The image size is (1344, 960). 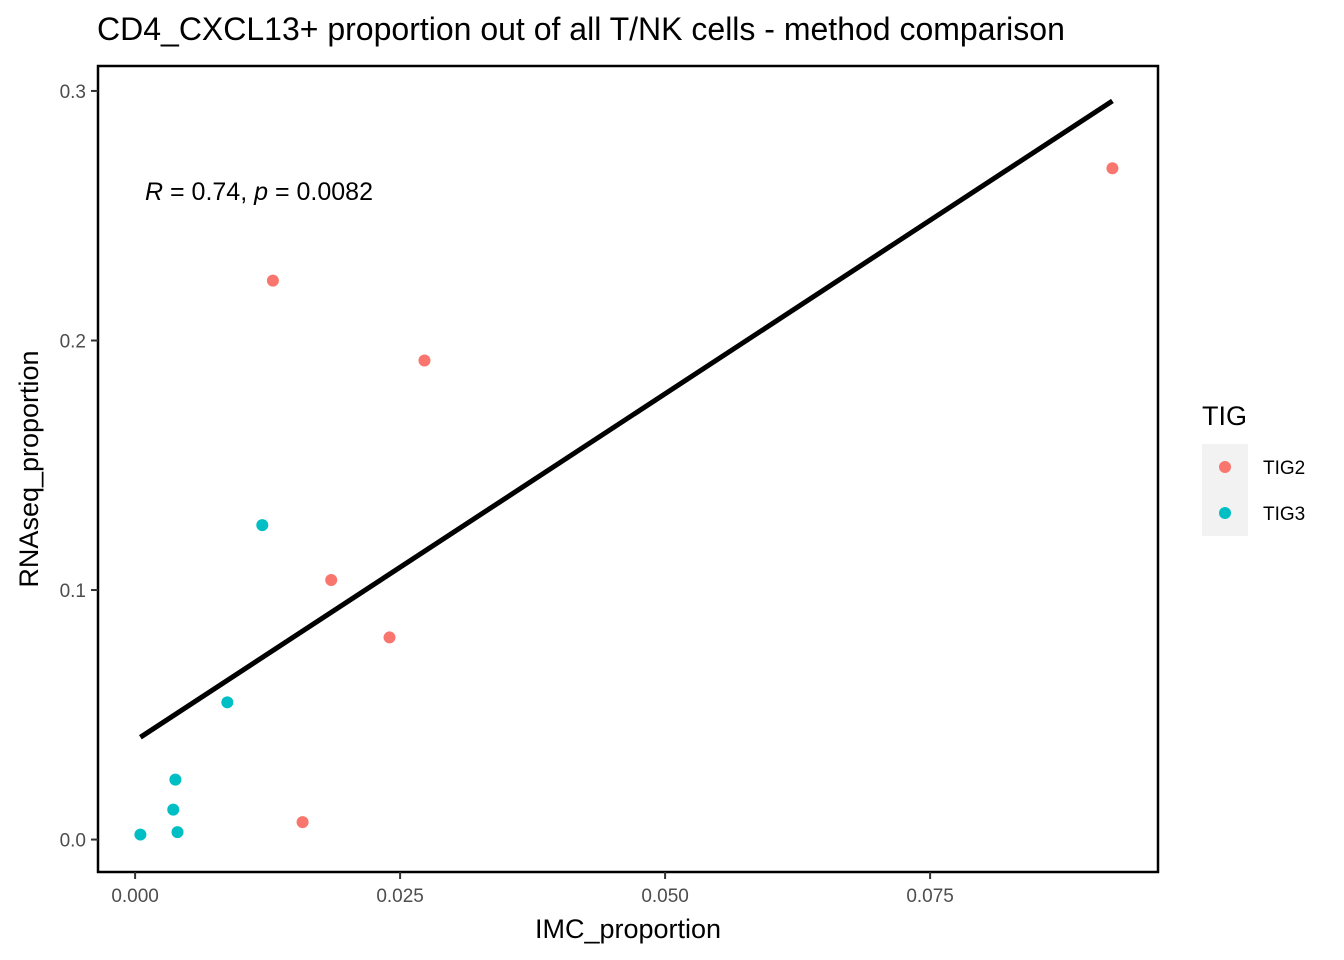 What do you see at coordinates (73, 341) in the screenshot?
I see `y-tick-label: 0.2` at bounding box center [73, 341].